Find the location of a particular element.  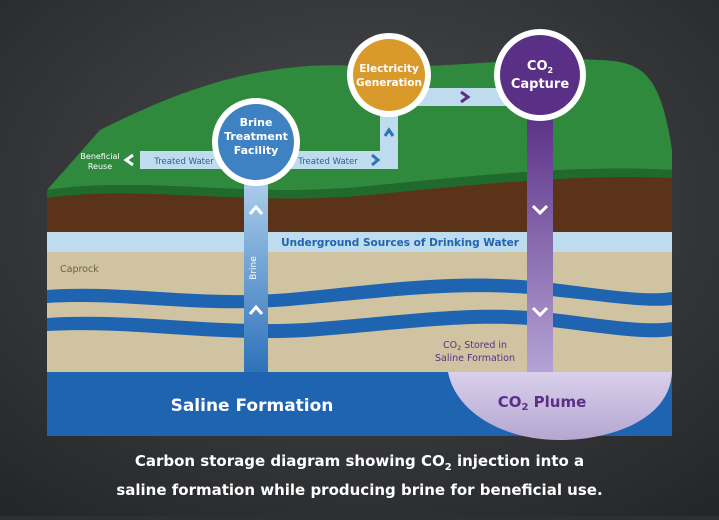

saline-formation-label: Saline Formation is located at coordinates (252, 406).